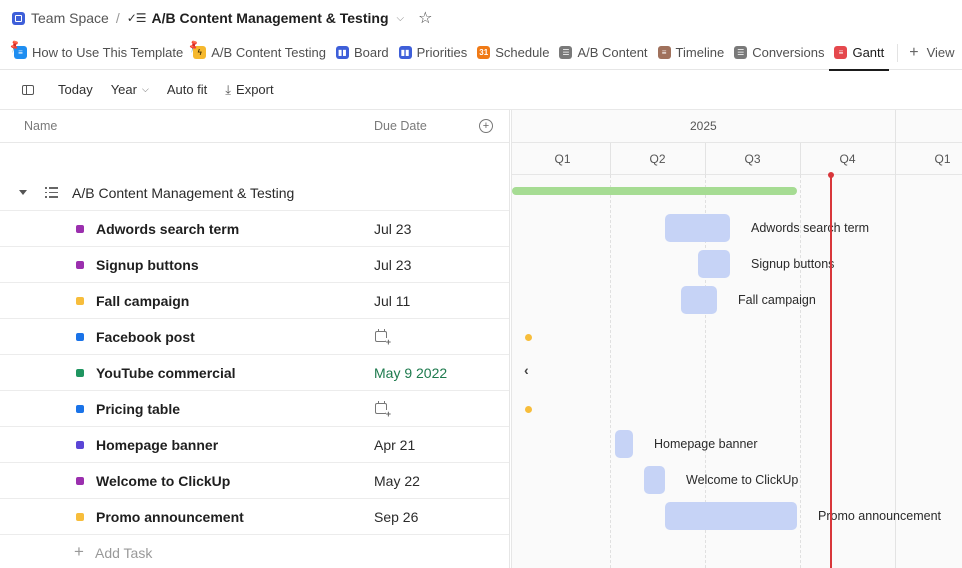  What do you see at coordinates (528, 337) in the screenshot?
I see `milestone-facebook-post` at bounding box center [528, 337].